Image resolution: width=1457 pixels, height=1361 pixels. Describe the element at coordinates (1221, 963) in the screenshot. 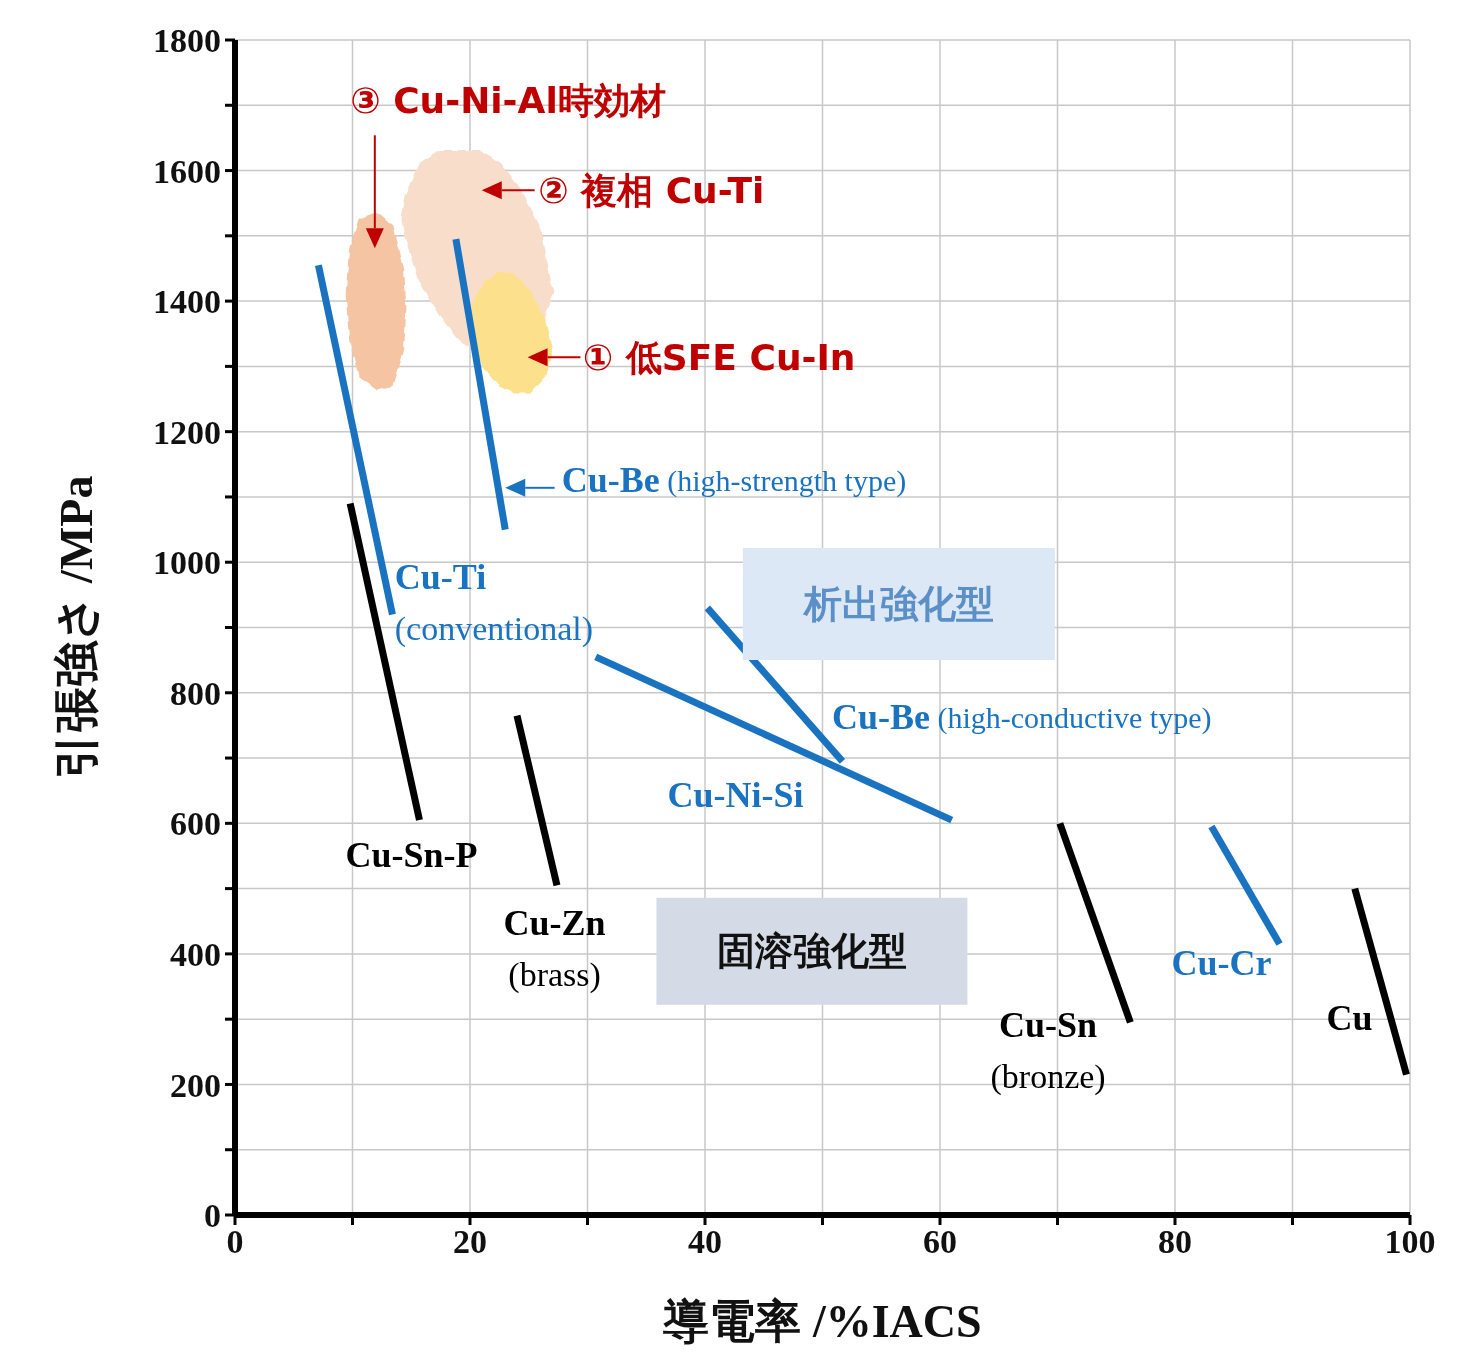

I see `series-label: Cu-Cr` at that location.